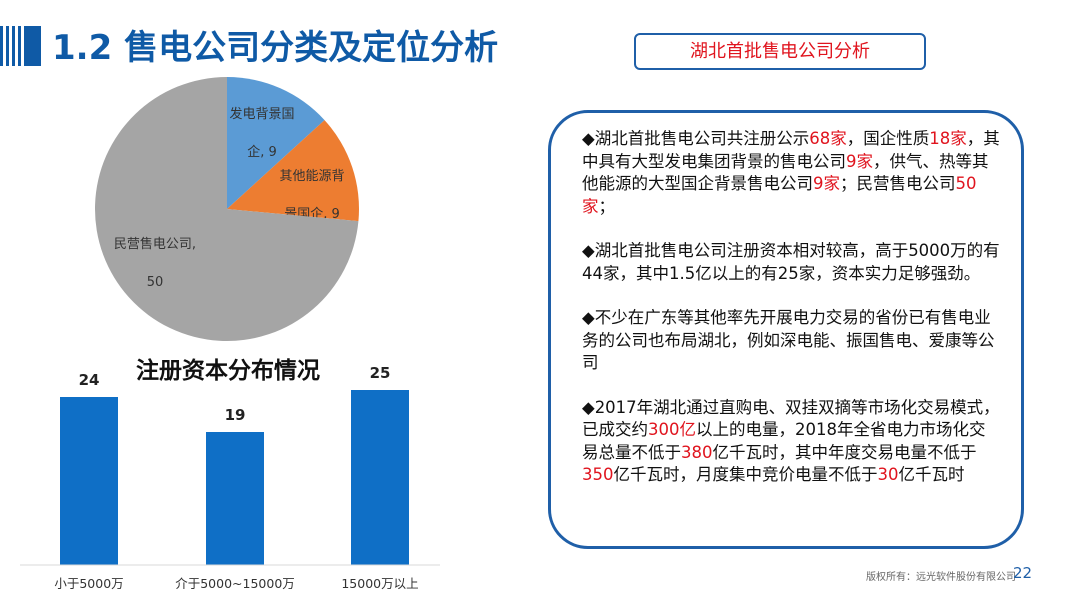 The width and height of the screenshot is (1080, 592). Describe the element at coordinates (275, 48) in the screenshot. I see `page-title: 1.2 售电公司分类及定位分析` at that location.